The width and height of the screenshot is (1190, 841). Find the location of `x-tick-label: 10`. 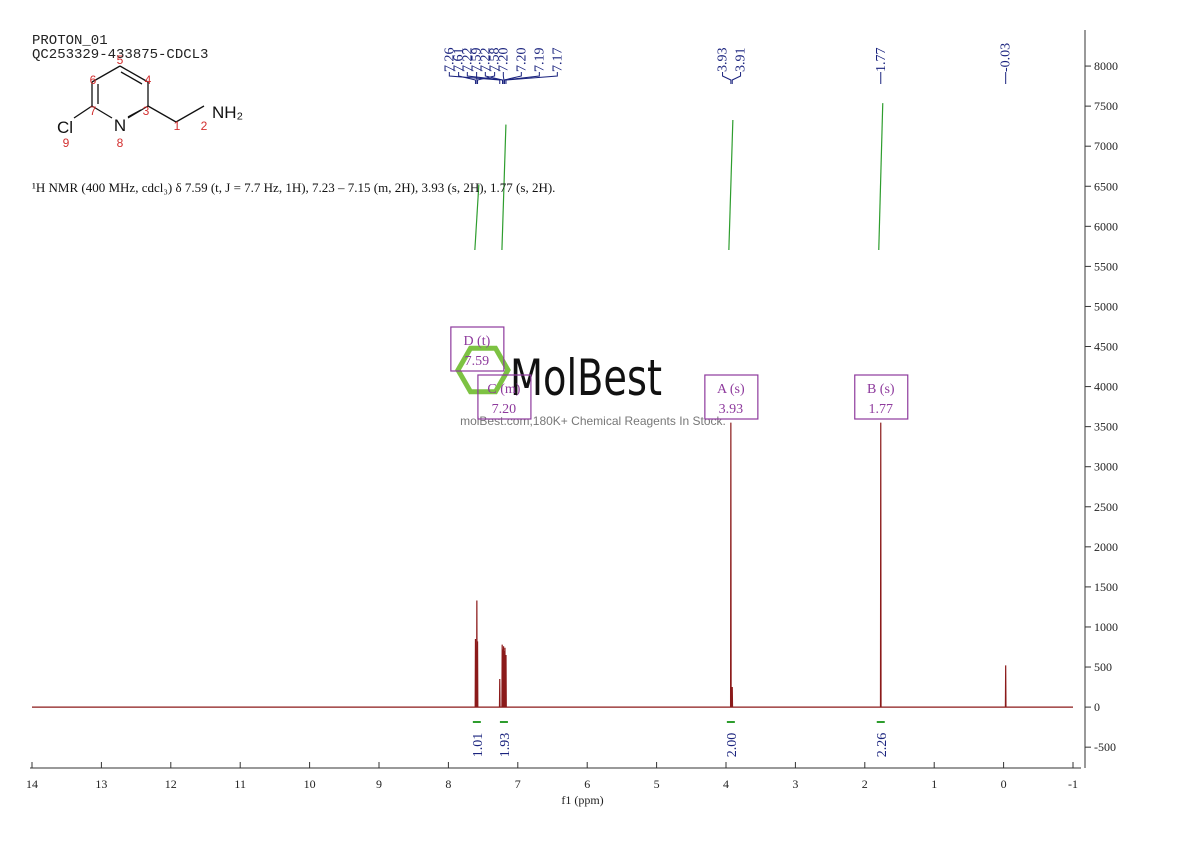

x-tick-label: 10 is located at coordinates (310, 784).